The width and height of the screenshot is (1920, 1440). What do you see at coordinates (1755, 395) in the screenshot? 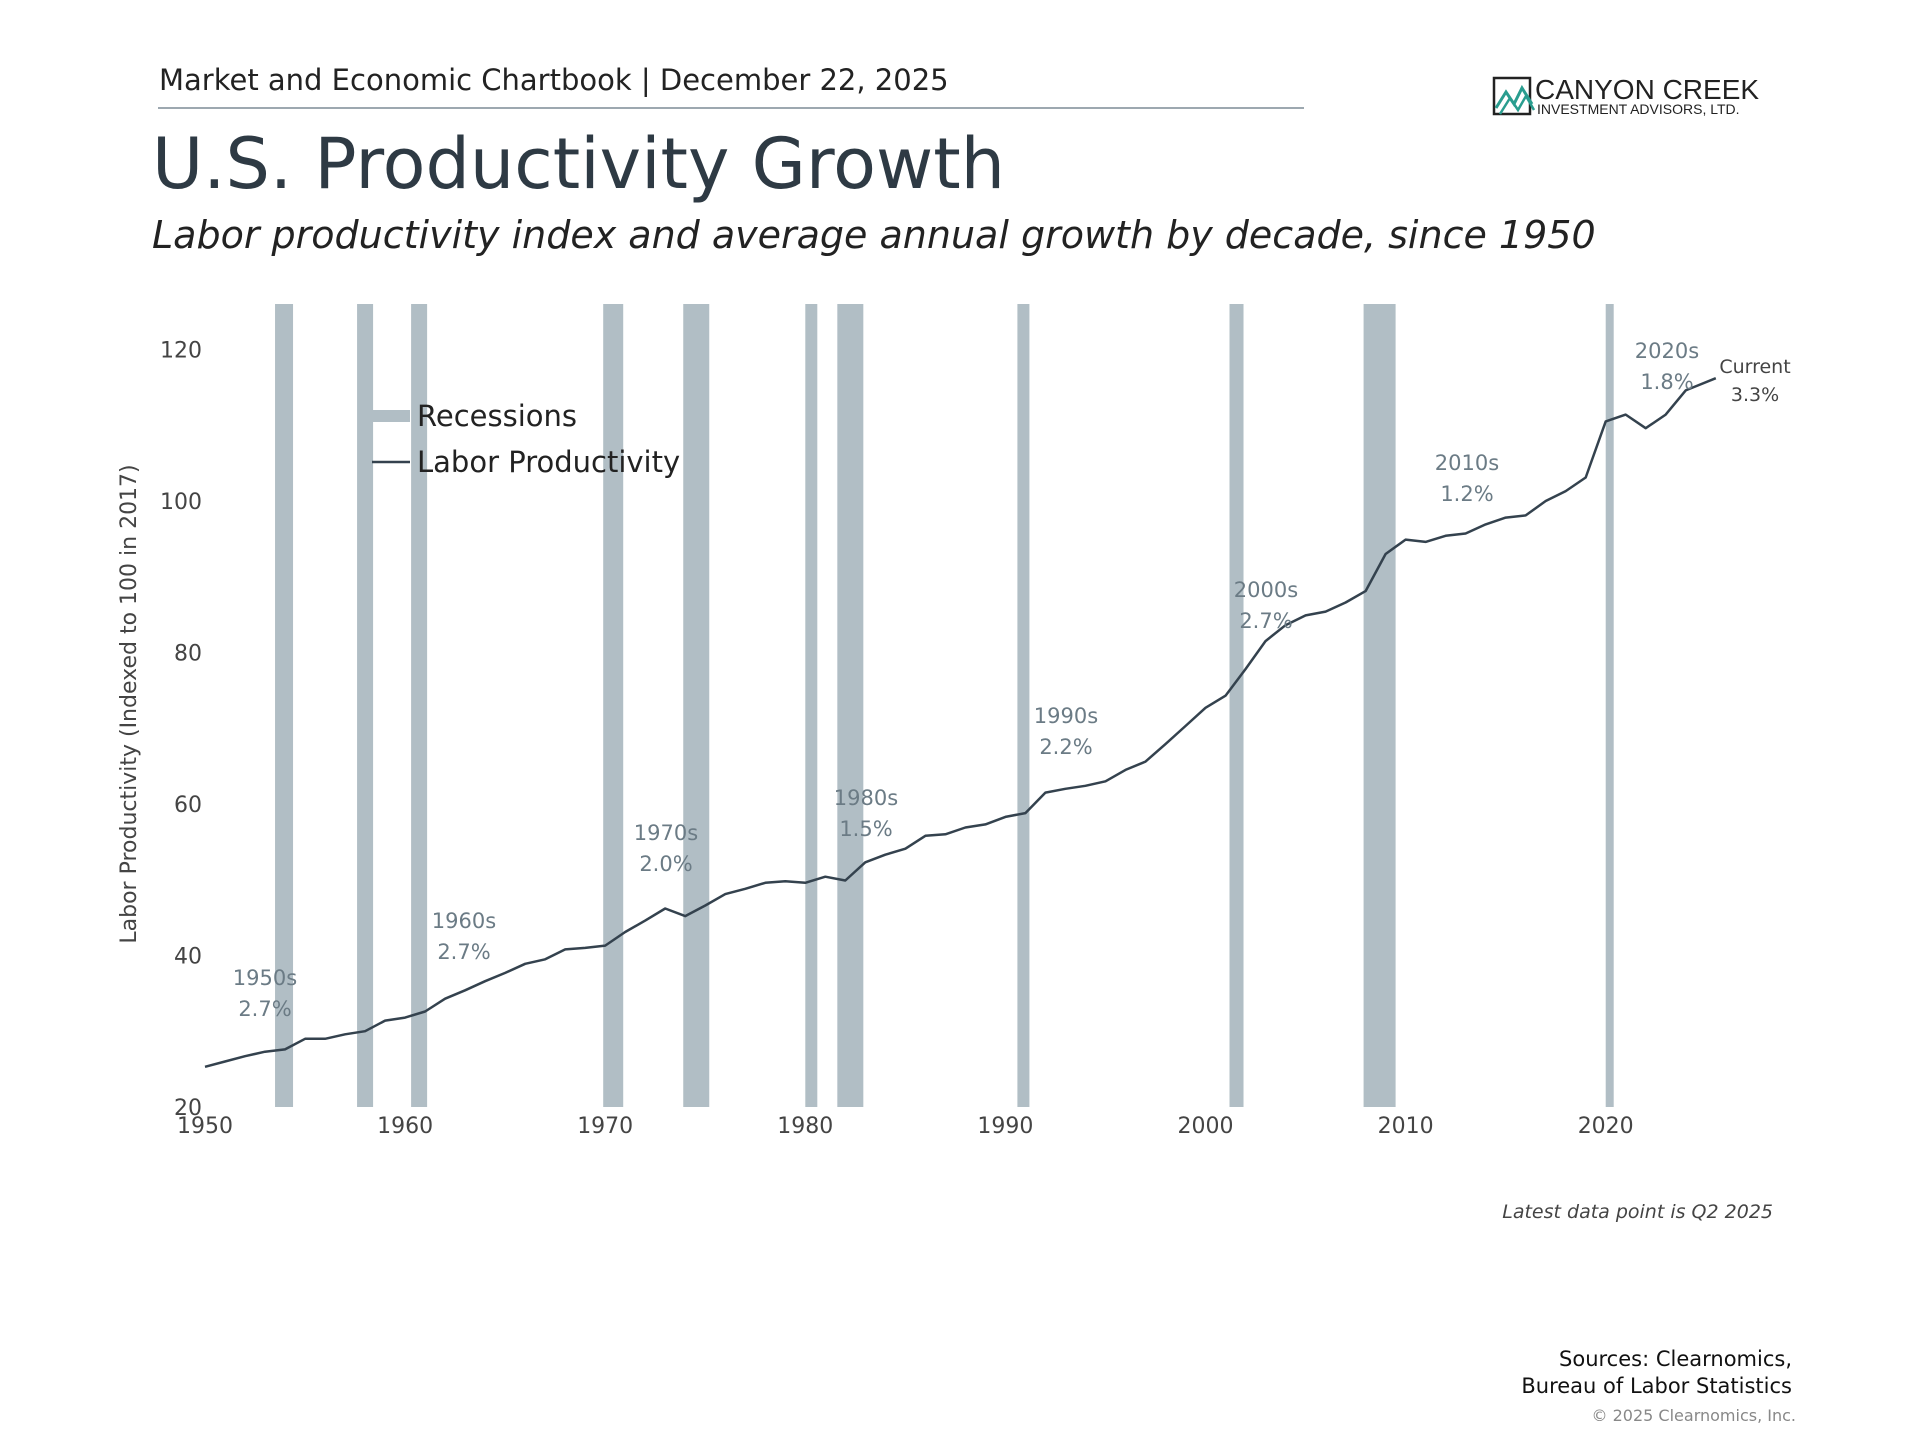
I see `decade-growth: 3.3%` at bounding box center [1755, 395].